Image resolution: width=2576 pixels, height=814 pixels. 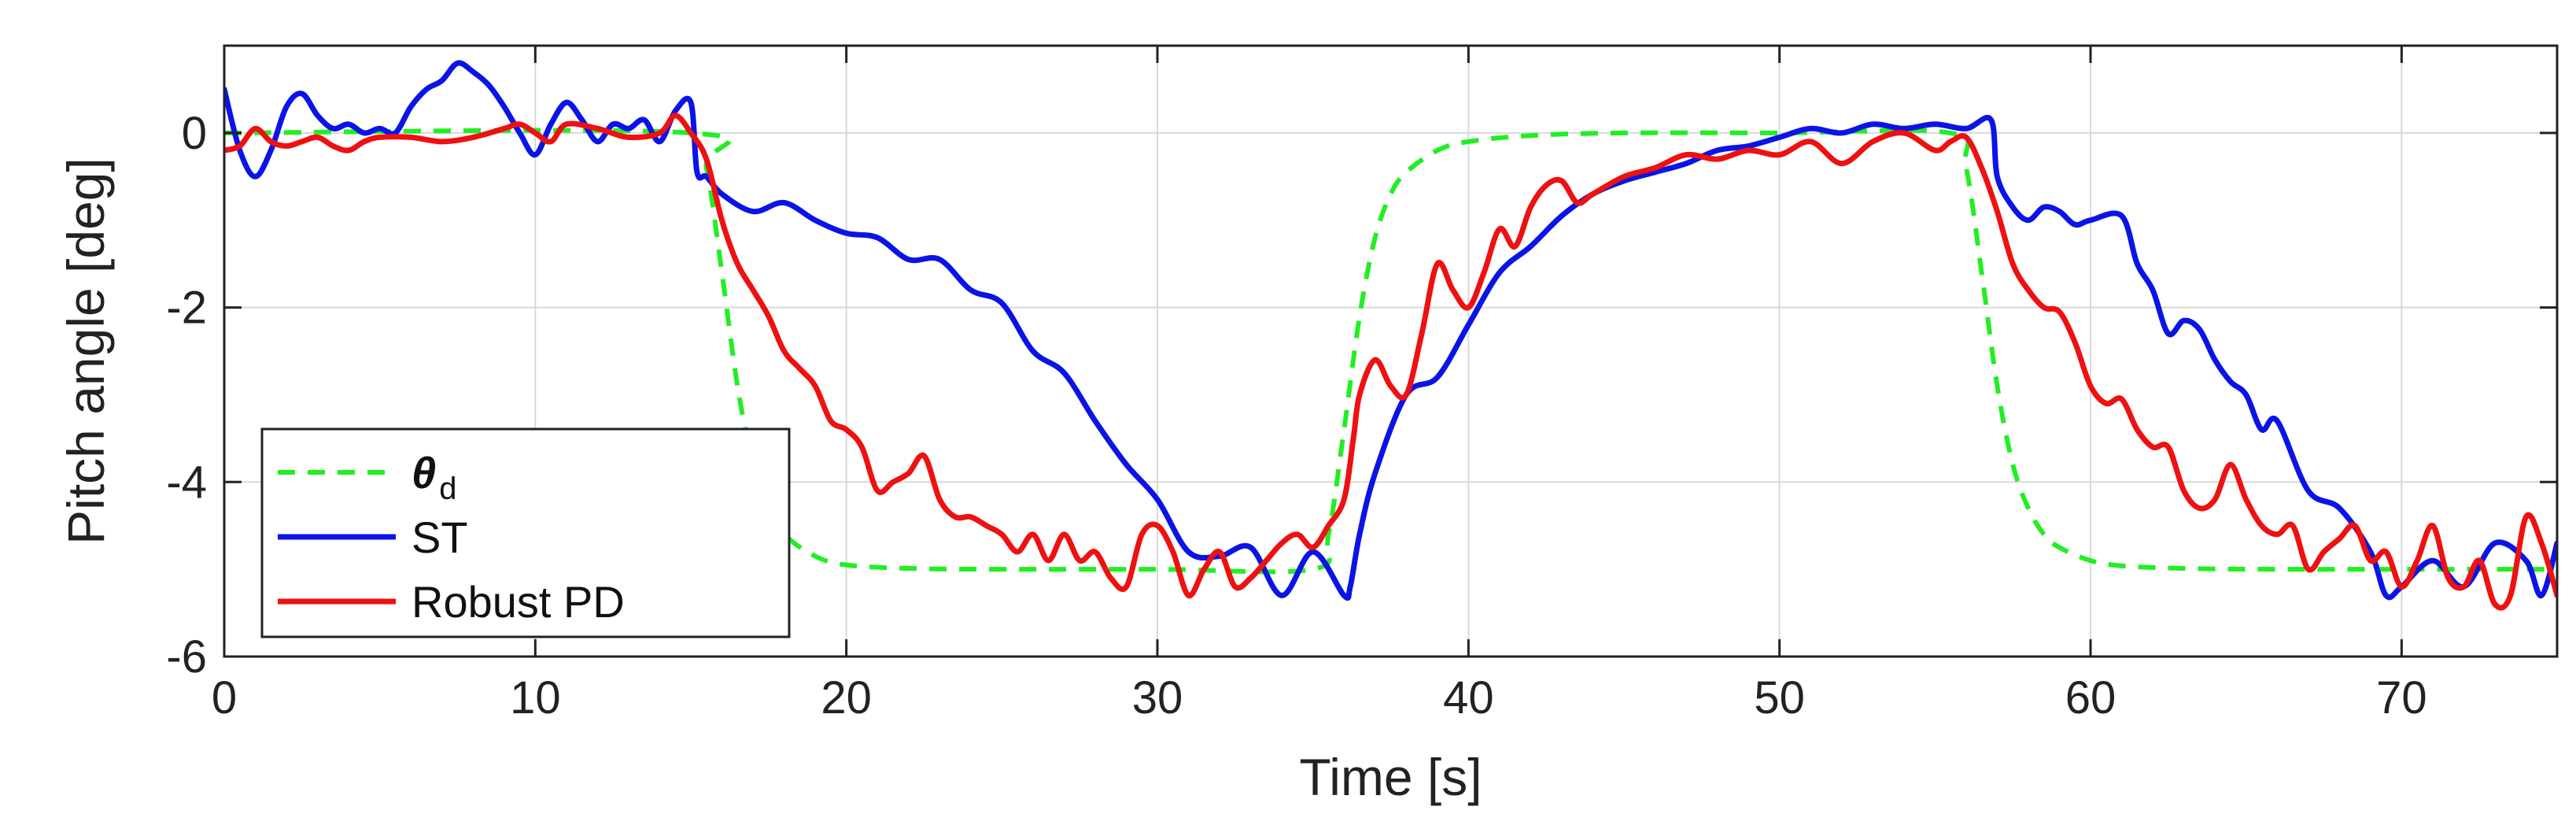 I want to click on x-tick-label: 50, so click(x=1779, y=697).